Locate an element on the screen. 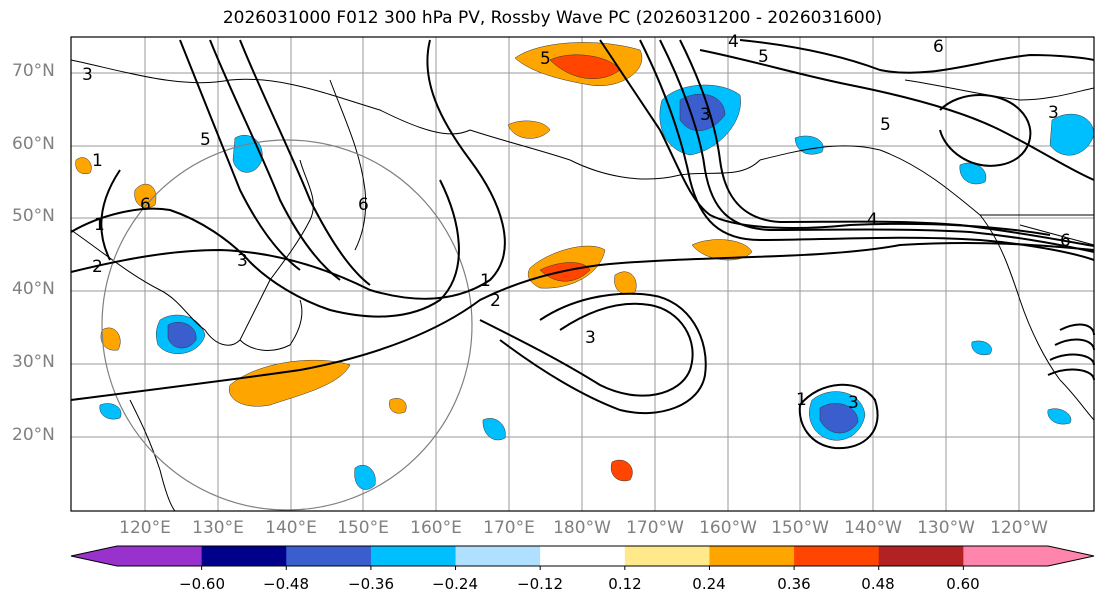 This screenshot has height=604, width=1105. lon-label: 160°W is located at coordinates (728, 528).